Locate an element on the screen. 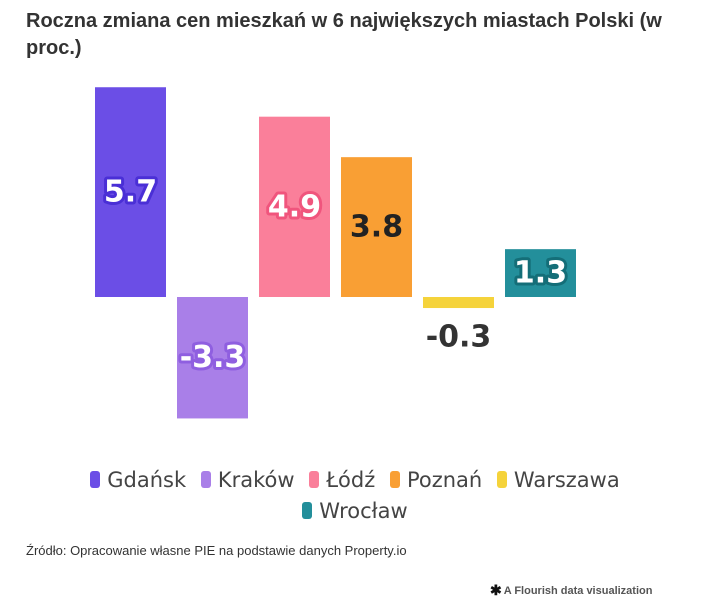 Image resolution: width=709 pixels, height=604 pixels. bar-krakow is located at coordinates (212, 358).